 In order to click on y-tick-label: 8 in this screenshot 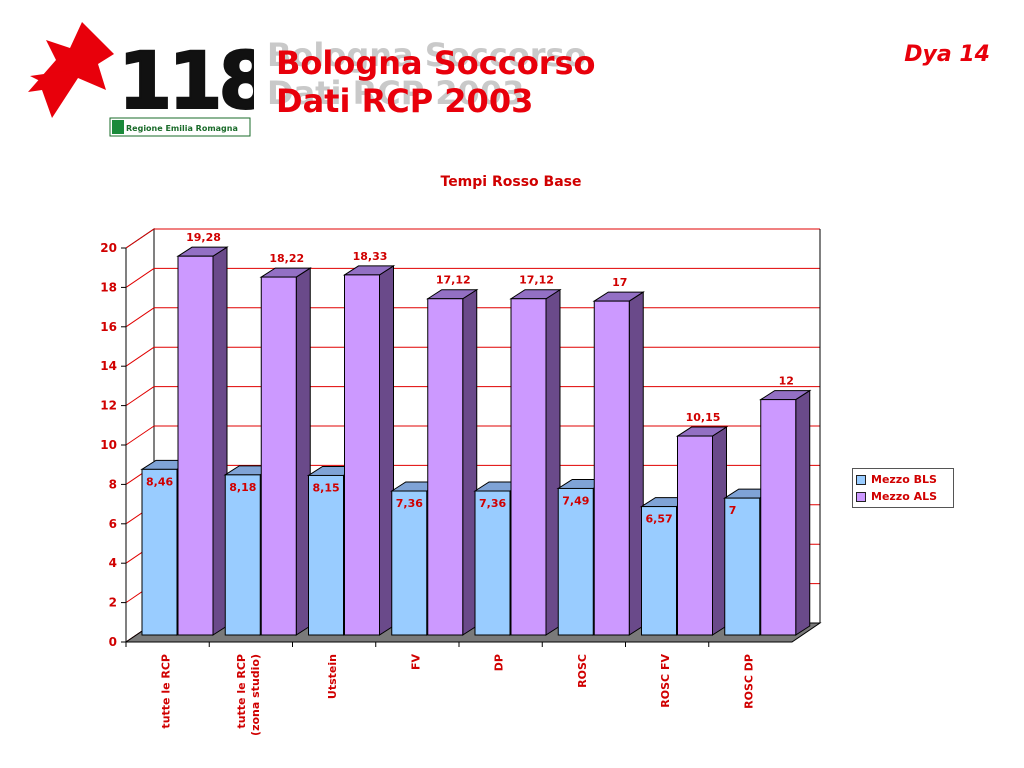, I will do `click(113, 484)`.